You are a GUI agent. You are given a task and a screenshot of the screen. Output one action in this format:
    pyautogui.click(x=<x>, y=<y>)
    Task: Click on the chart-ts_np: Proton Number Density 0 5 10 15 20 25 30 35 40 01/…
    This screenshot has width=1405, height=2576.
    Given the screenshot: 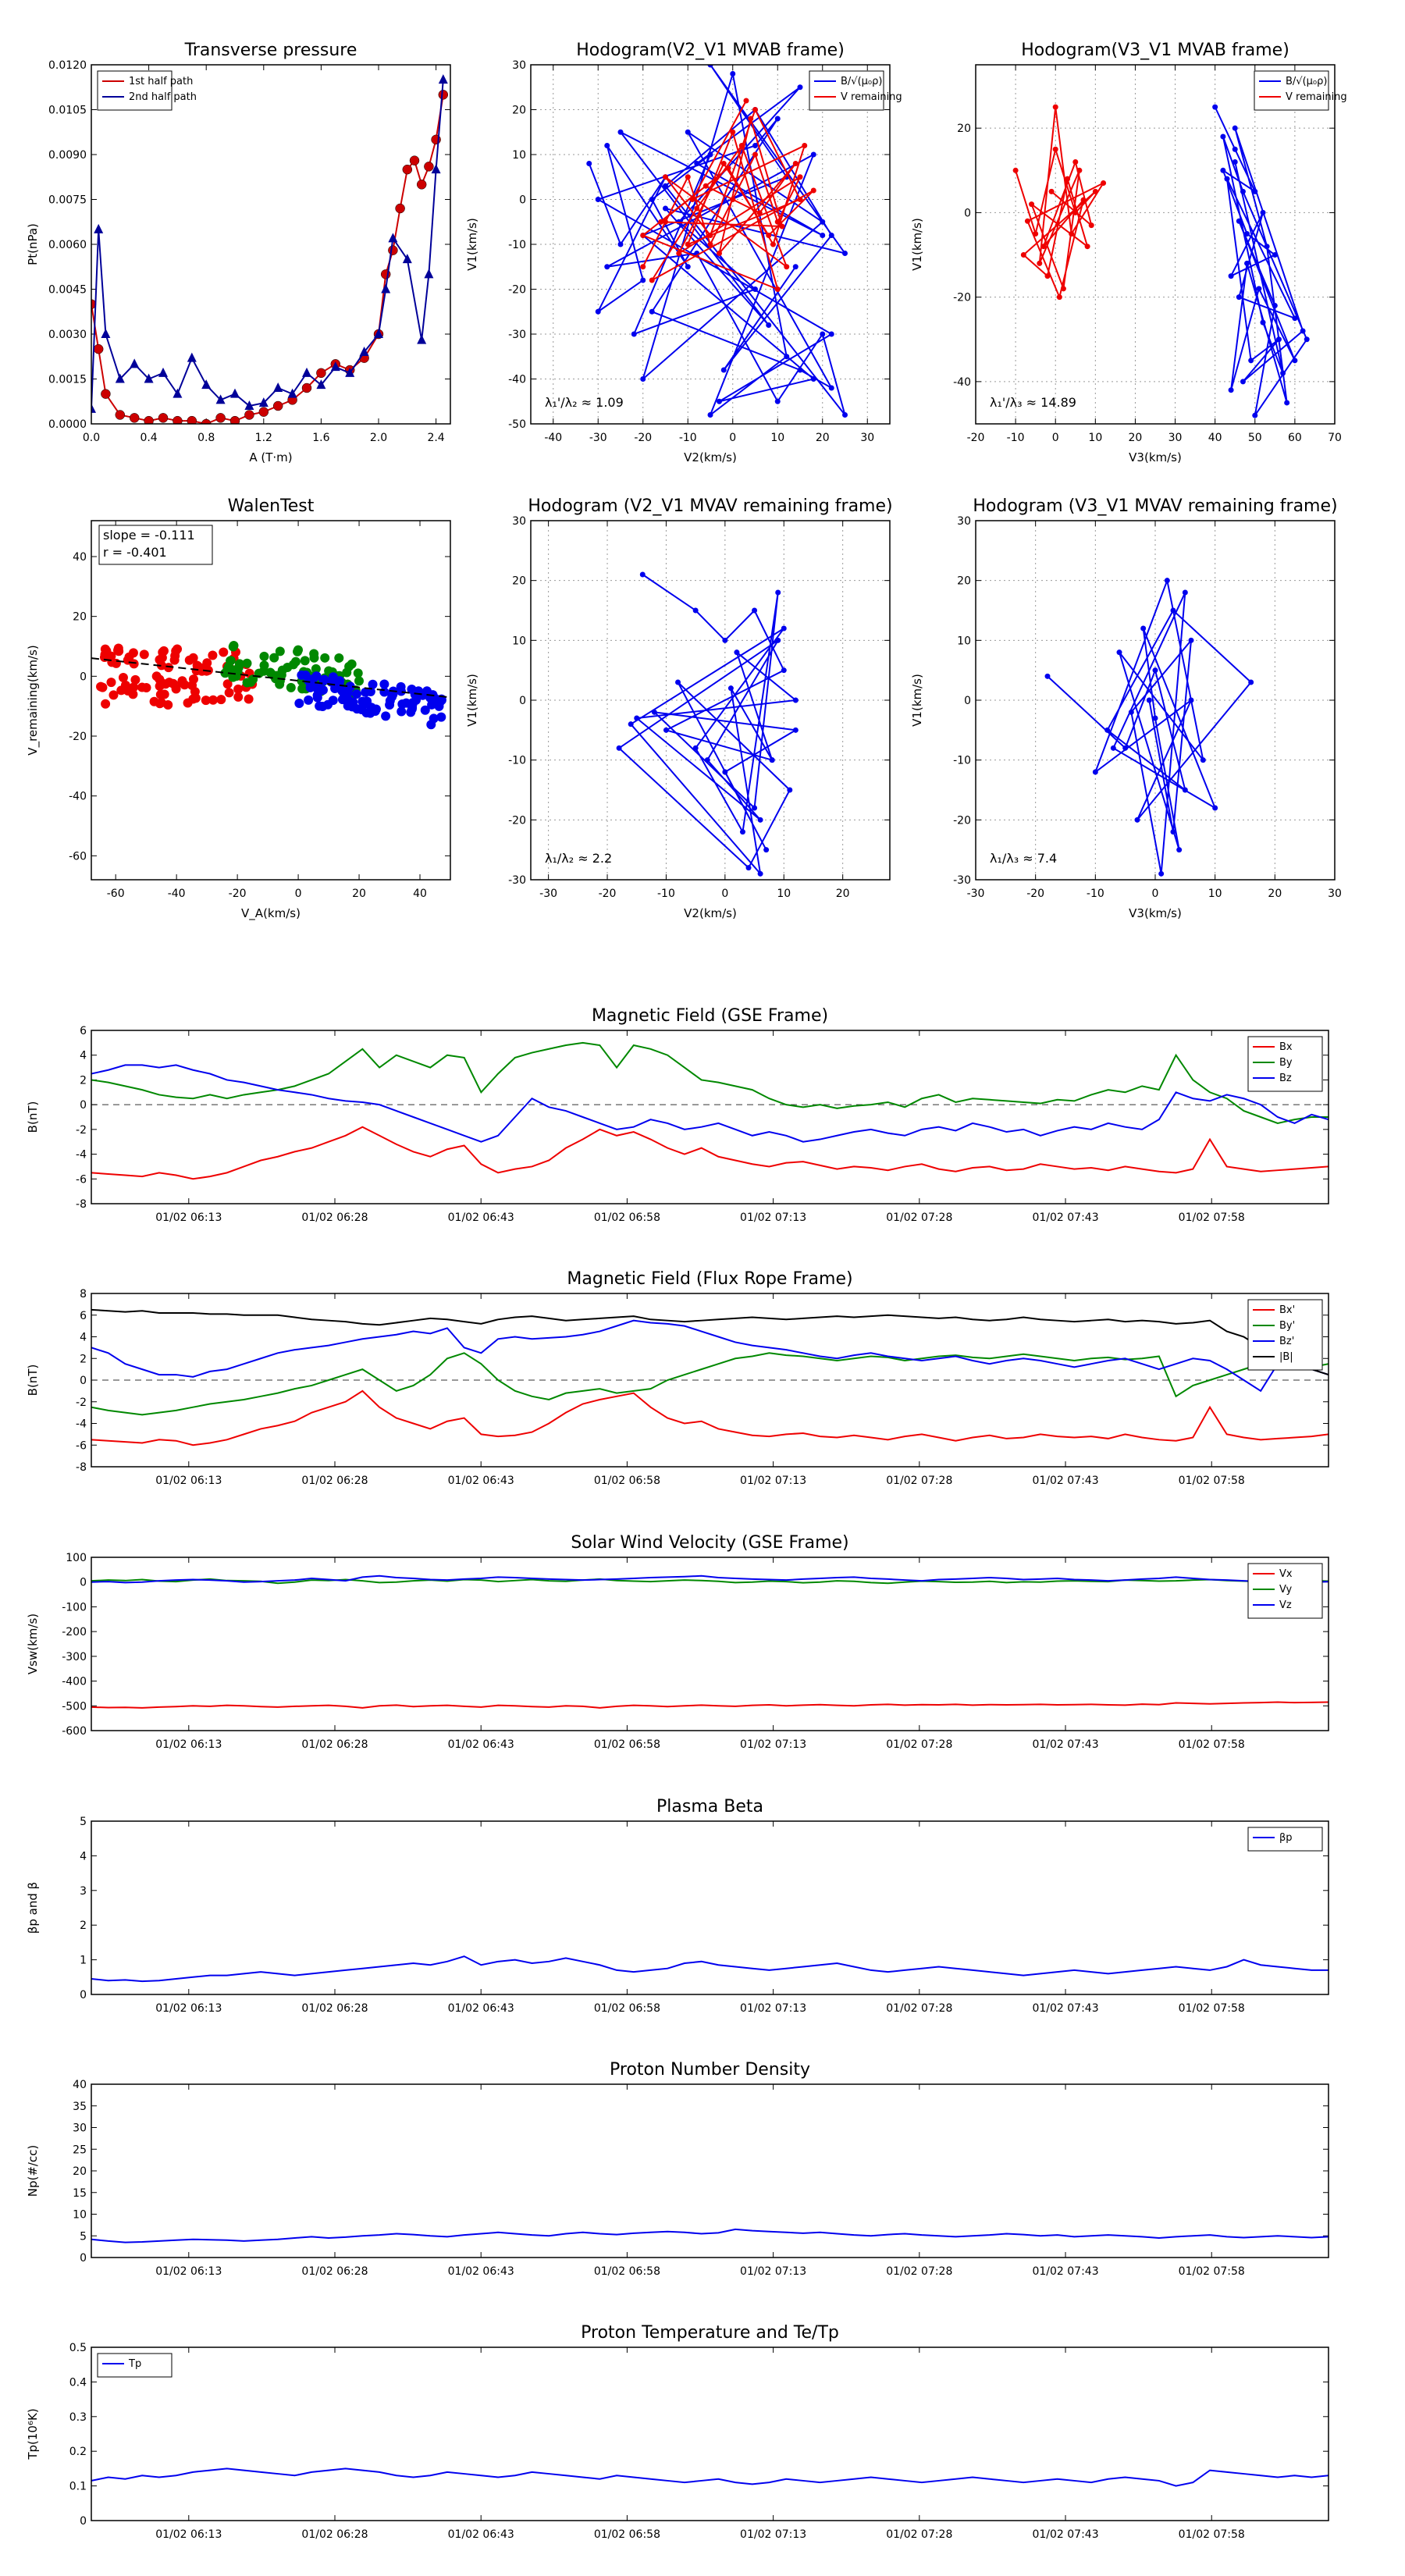 What is the action you would take?
    pyautogui.click(x=678, y=2169)
    